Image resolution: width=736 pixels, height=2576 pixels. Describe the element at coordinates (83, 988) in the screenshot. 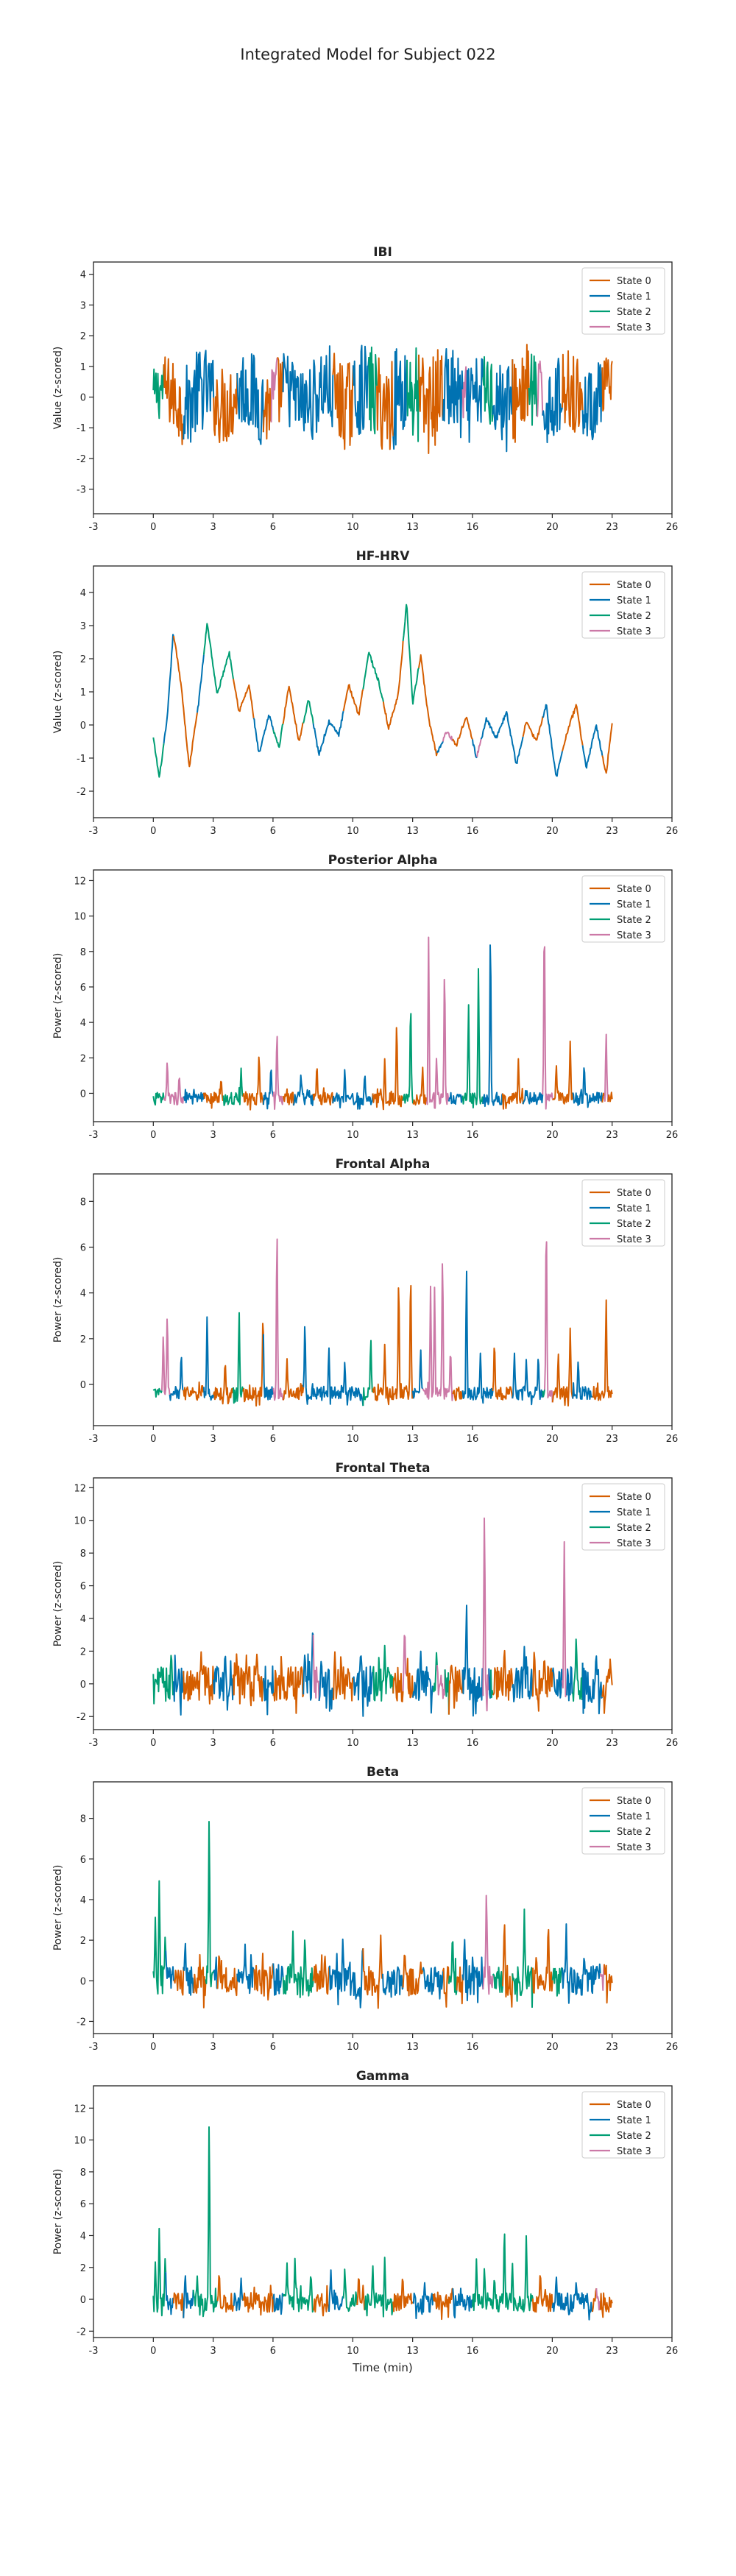

I see `y-tick-label: 6` at that location.